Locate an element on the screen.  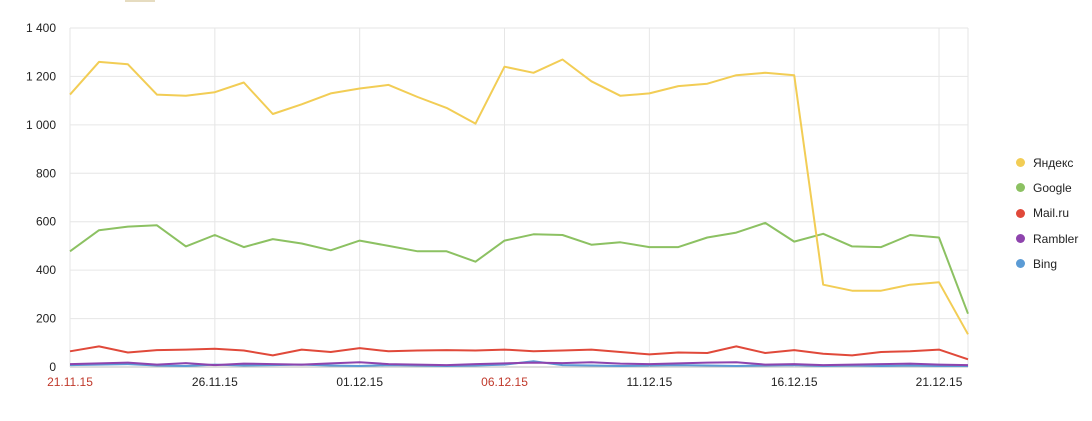
legend-item: Яндекс is located at coordinates (1047, 162).